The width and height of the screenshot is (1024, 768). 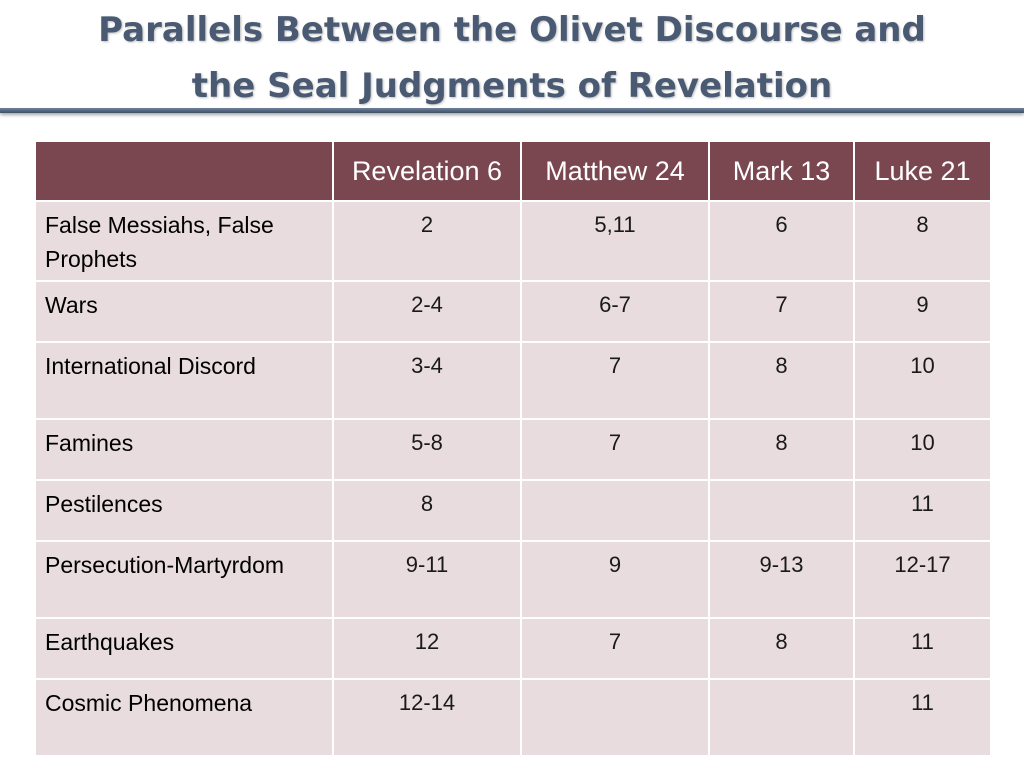 I want to click on table-row: Famines 5-8 7 8 10, so click(x=513, y=449).